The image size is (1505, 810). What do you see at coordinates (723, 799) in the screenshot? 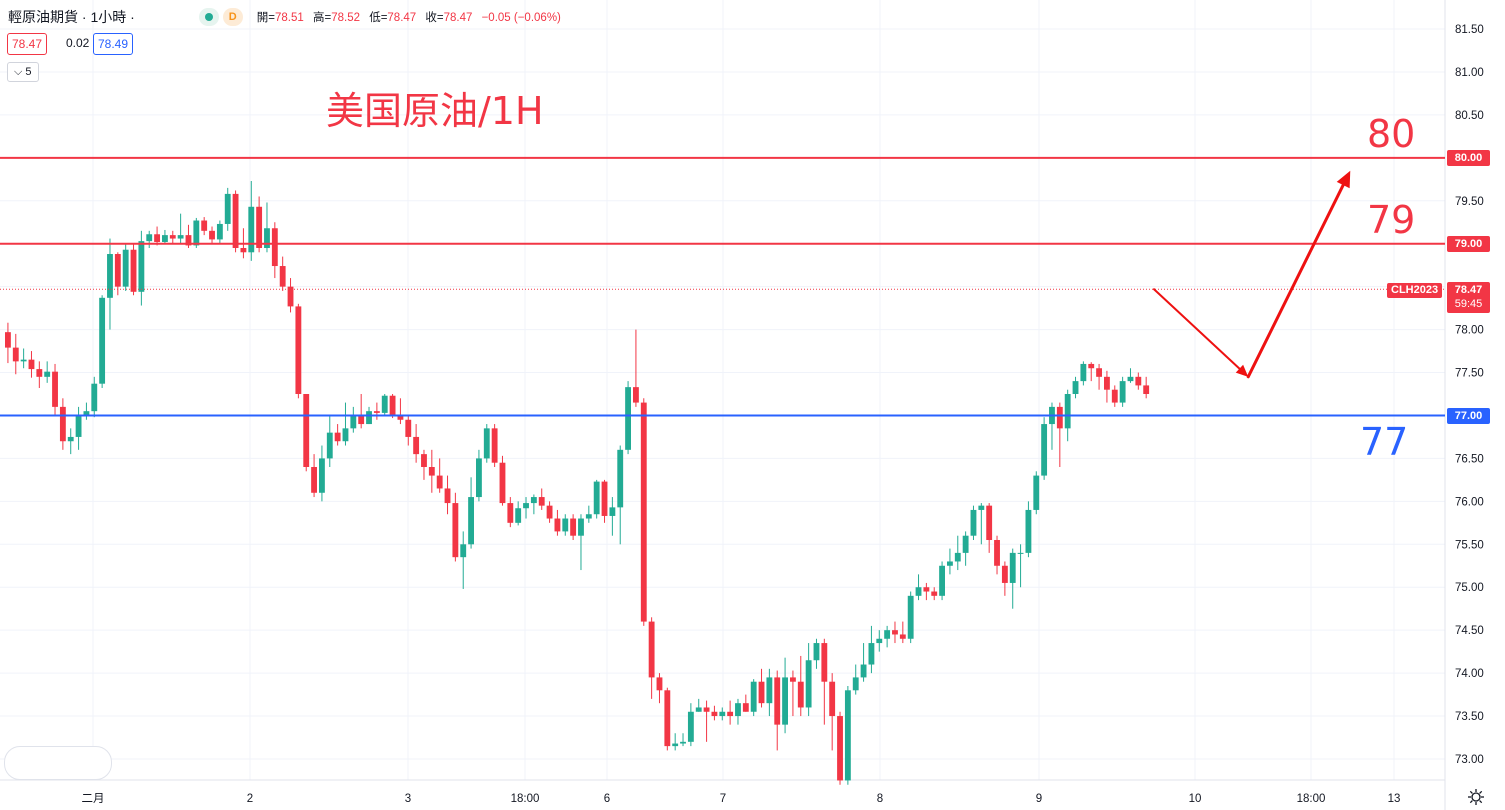
I see `time-tick-label: 7` at bounding box center [723, 799].